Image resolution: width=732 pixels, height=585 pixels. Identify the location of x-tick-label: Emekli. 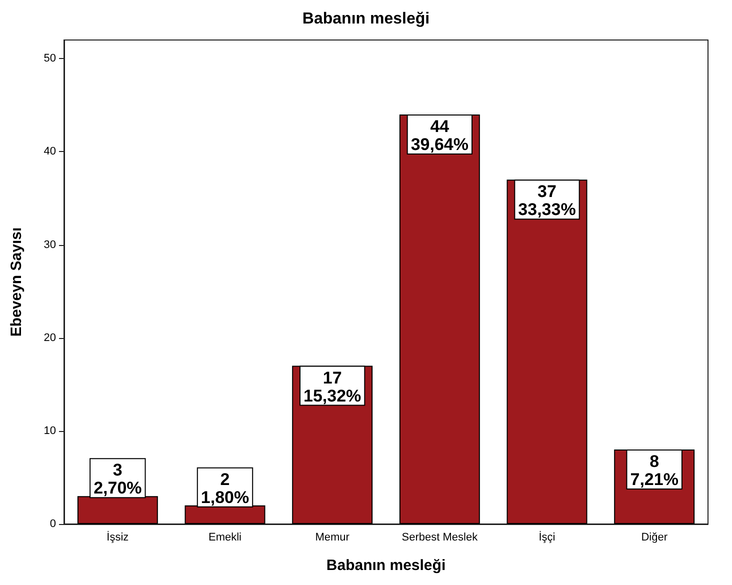
(225, 538).